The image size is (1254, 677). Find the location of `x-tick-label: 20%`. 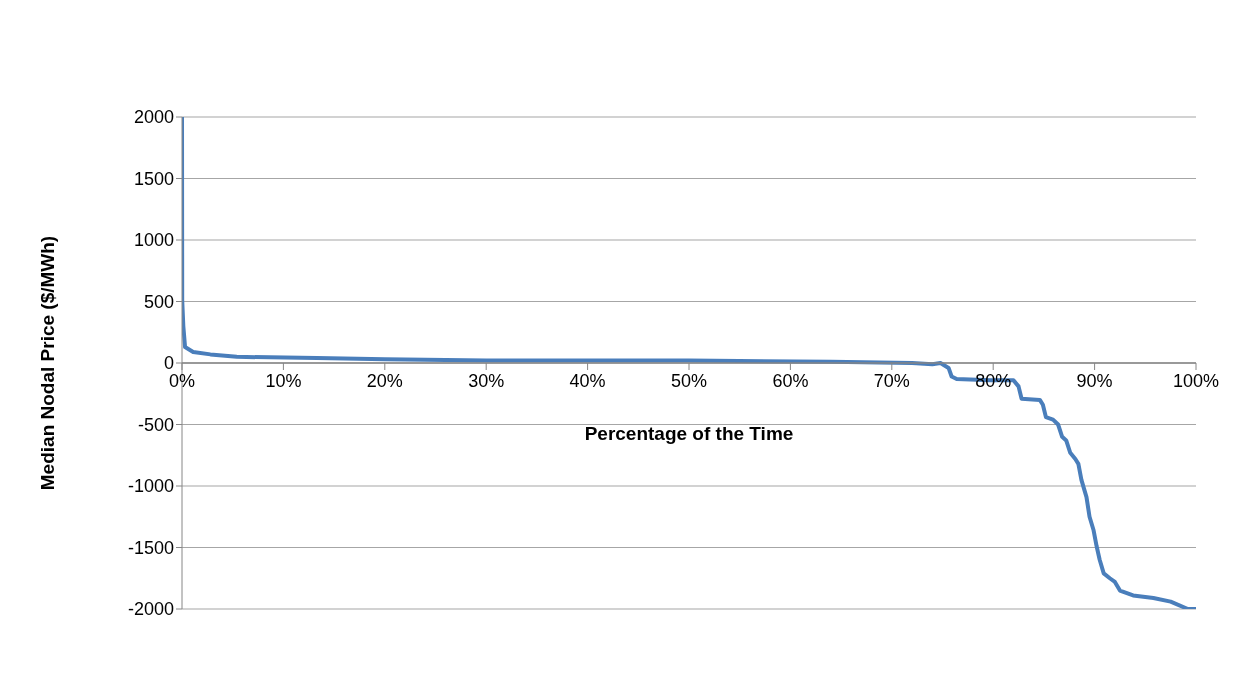

x-tick-label: 20% is located at coordinates (384, 381).